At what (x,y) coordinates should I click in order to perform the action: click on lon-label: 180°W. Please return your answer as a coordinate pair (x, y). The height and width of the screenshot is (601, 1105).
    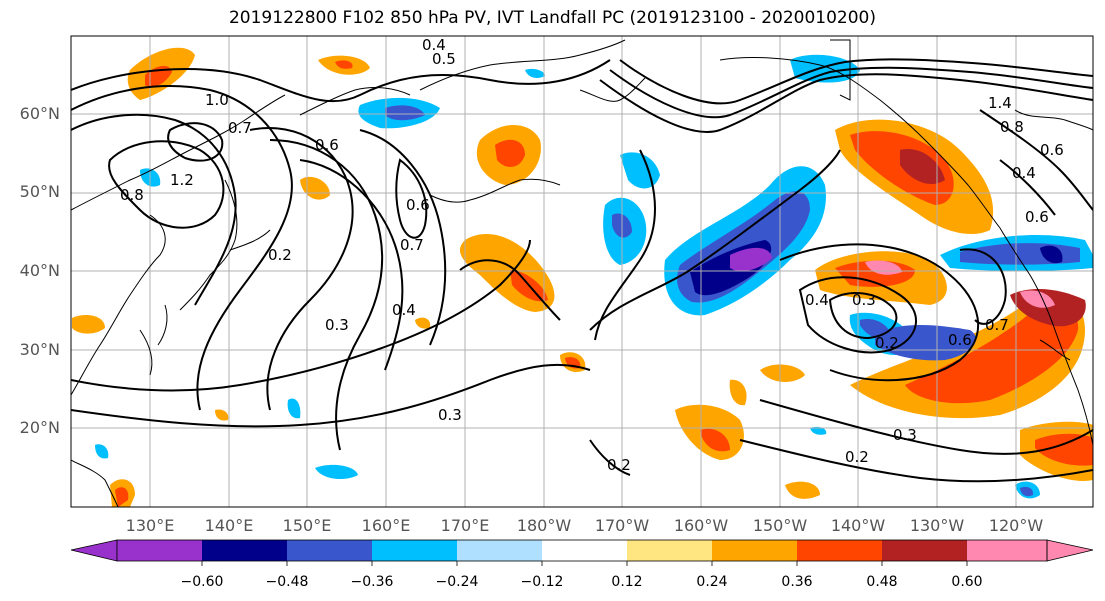
    Looking at the image, I should click on (544, 525).